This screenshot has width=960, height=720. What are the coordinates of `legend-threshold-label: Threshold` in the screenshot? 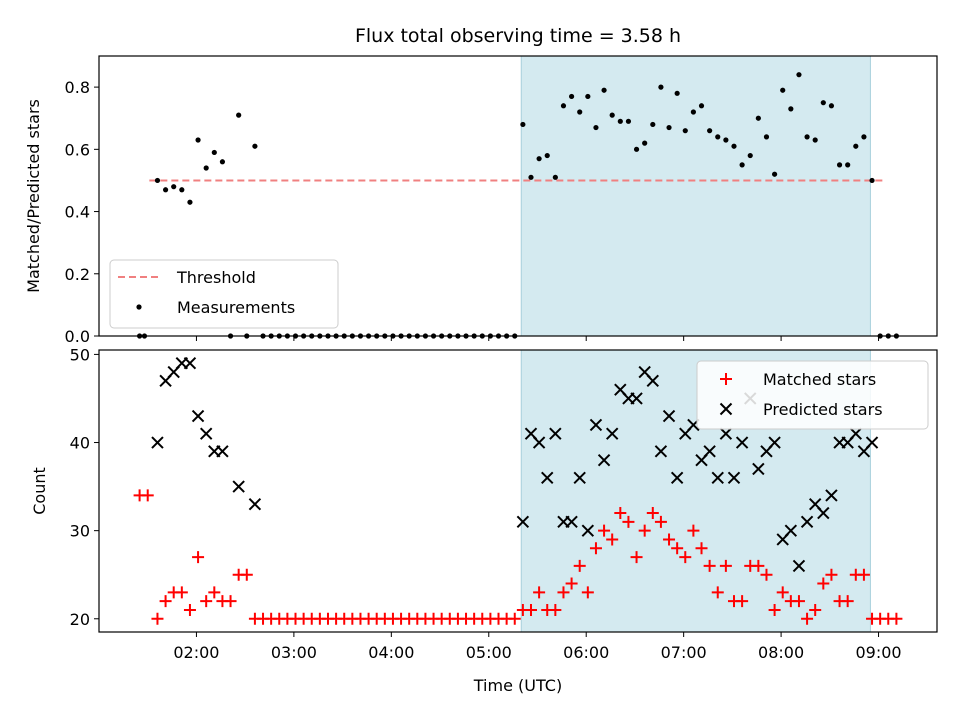 It's located at (216, 277).